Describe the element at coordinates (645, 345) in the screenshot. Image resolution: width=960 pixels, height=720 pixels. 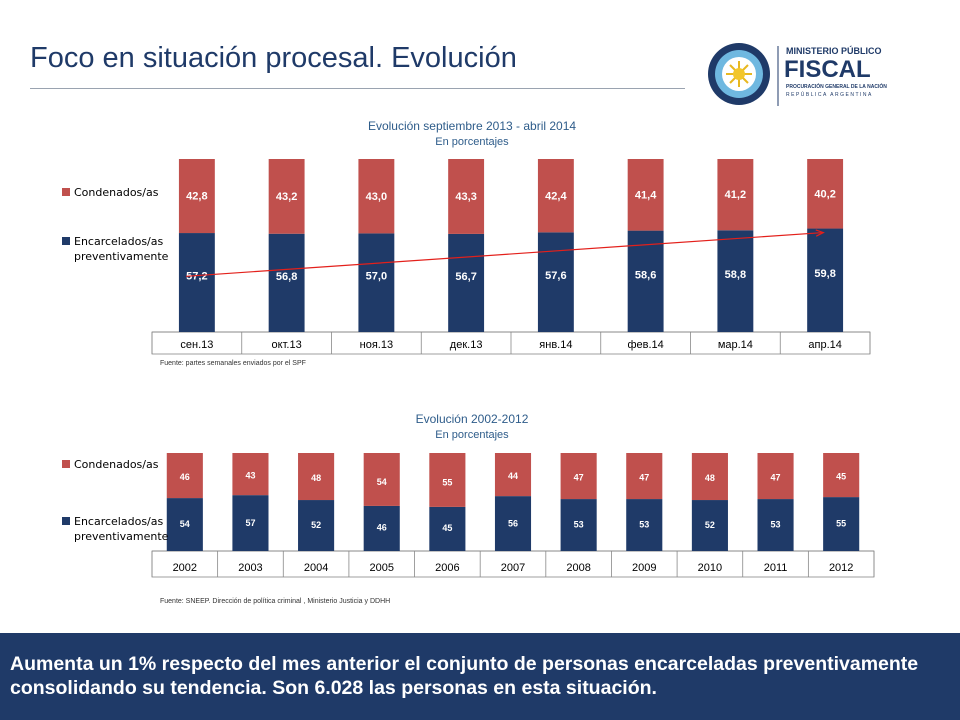
I see `x-tick-label: фев.14` at that location.